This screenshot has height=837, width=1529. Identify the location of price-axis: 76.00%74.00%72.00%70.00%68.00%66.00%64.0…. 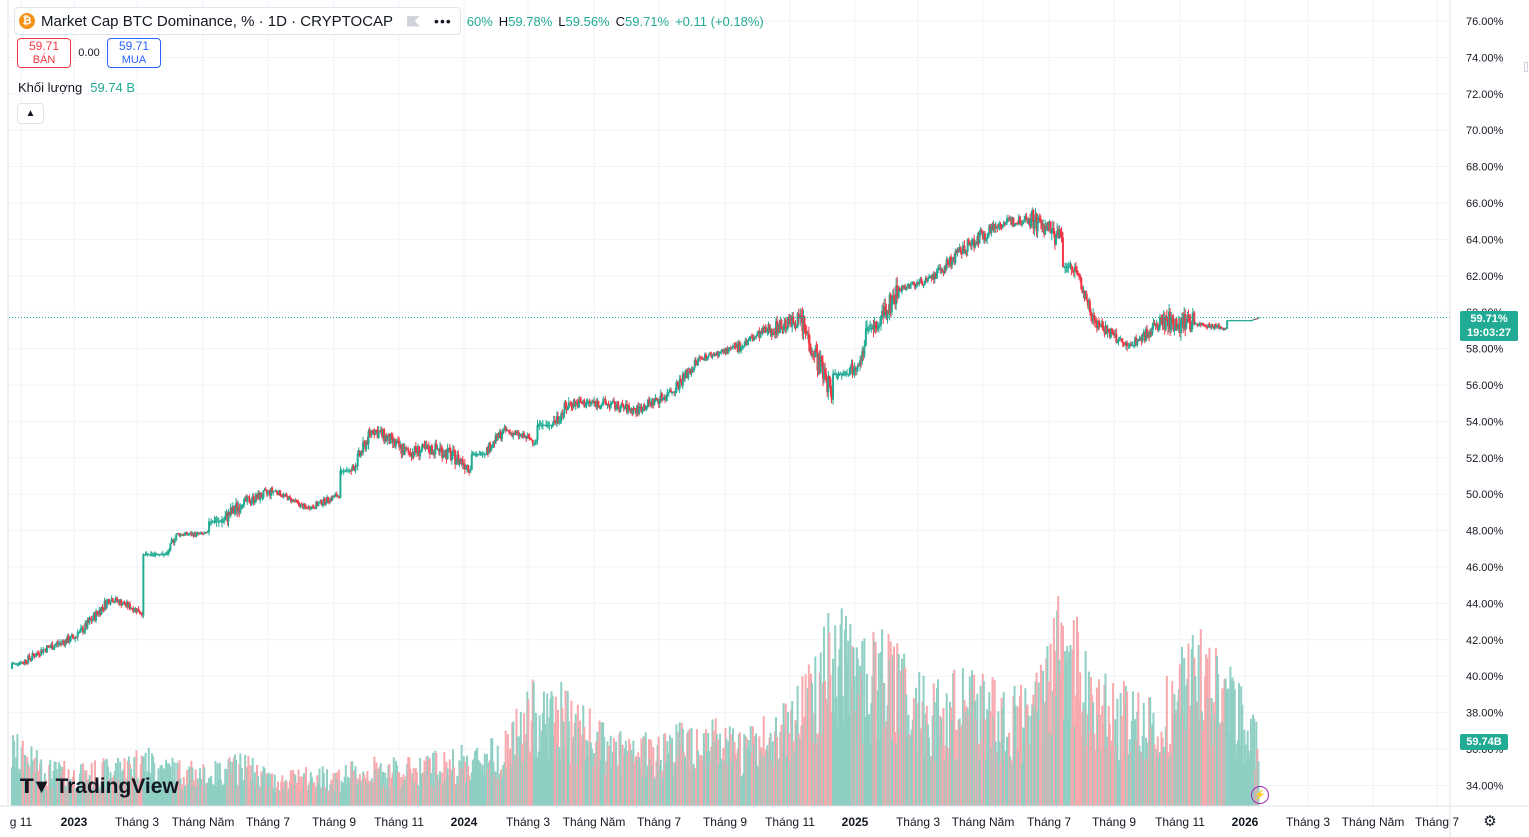
(1485, 404).